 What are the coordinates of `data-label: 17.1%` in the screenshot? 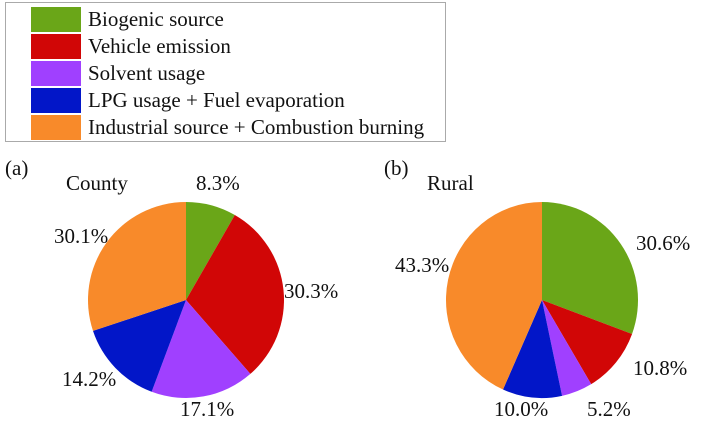 It's located at (207, 409).